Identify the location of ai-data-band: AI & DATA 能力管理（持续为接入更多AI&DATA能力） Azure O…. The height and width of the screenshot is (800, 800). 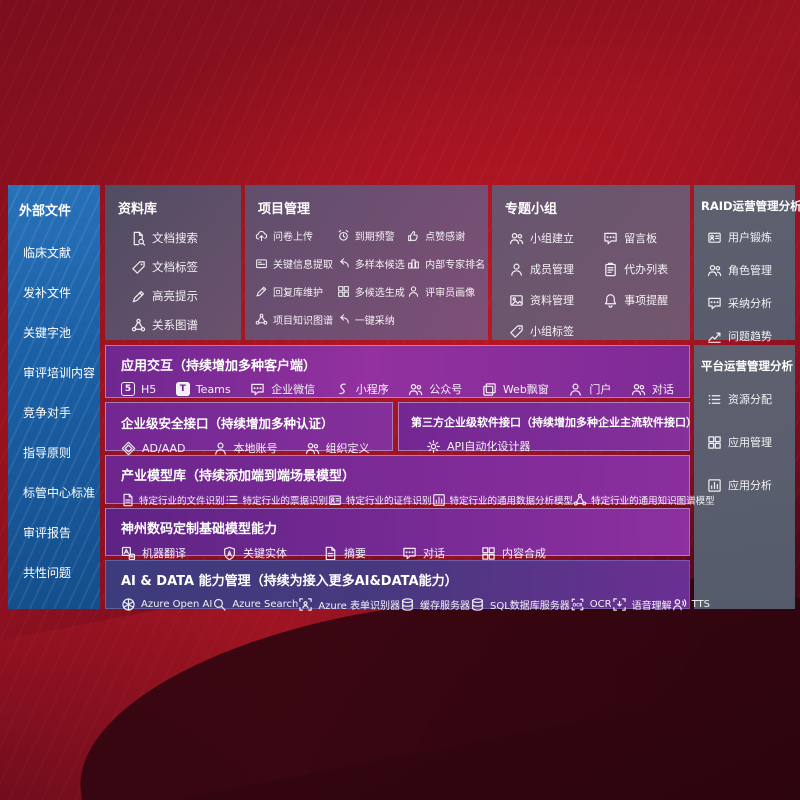
(407, 586).